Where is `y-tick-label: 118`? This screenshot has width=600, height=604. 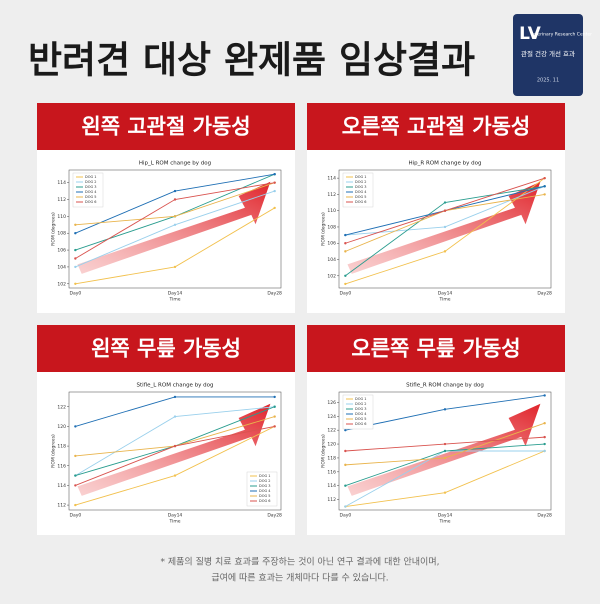
y-tick-label: 118 is located at coordinates (61, 447).